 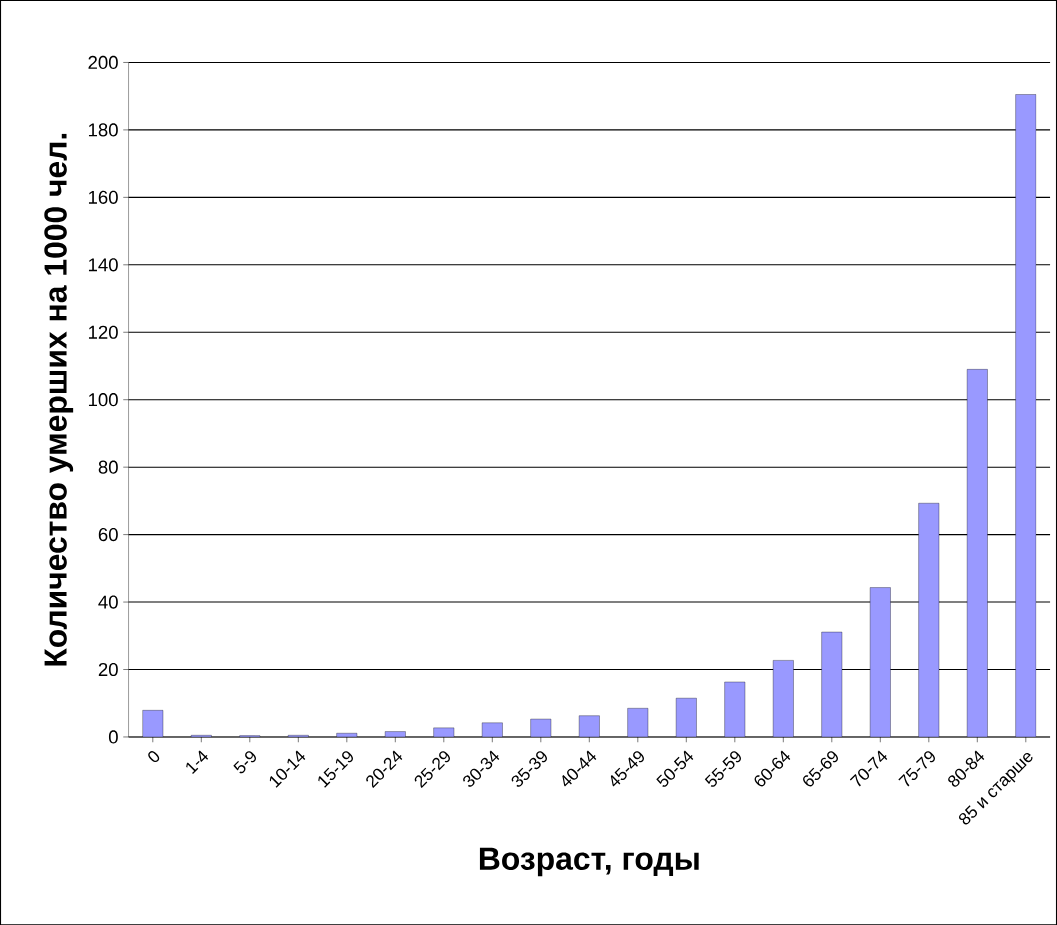 I want to click on y-tick-label: 20, so click(x=108, y=669).